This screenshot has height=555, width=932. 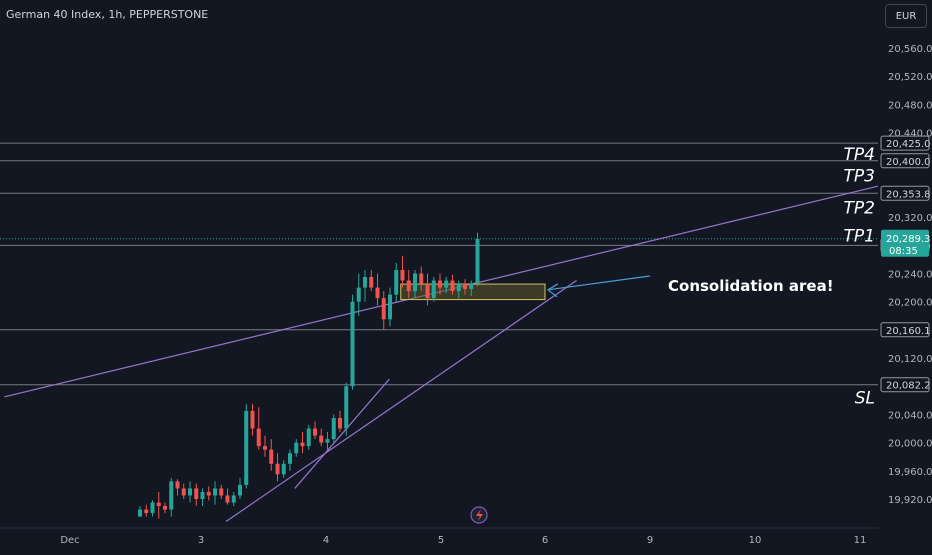 What do you see at coordinates (342, 433) in the screenshot?
I see `trendline` at bounding box center [342, 433].